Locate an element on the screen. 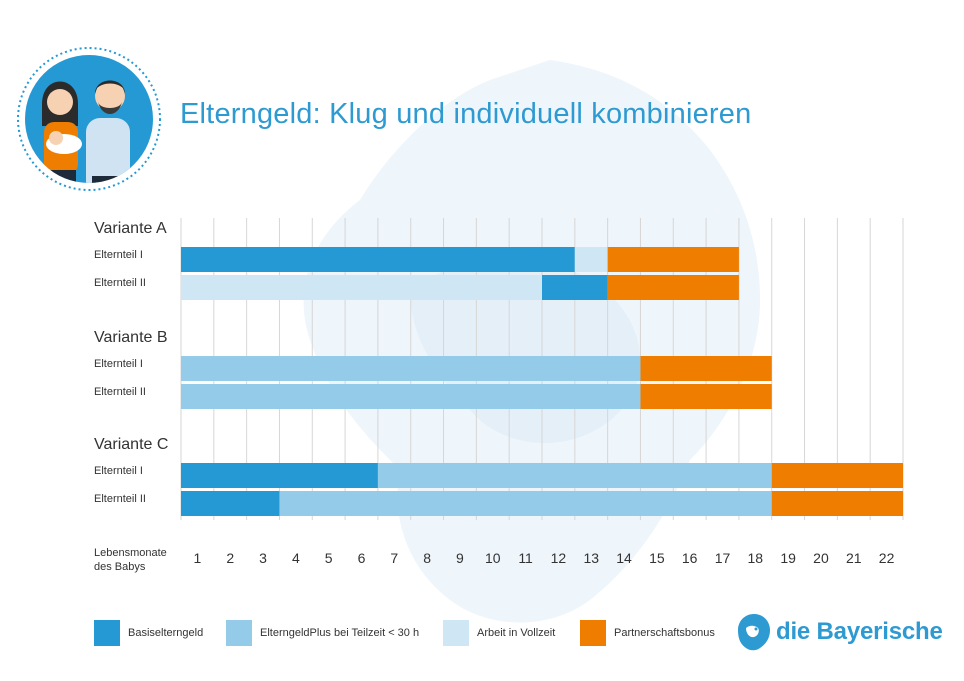 Image resolution: width=964 pixels, height=681 pixels. group-title: Variante A is located at coordinates (130, 228).